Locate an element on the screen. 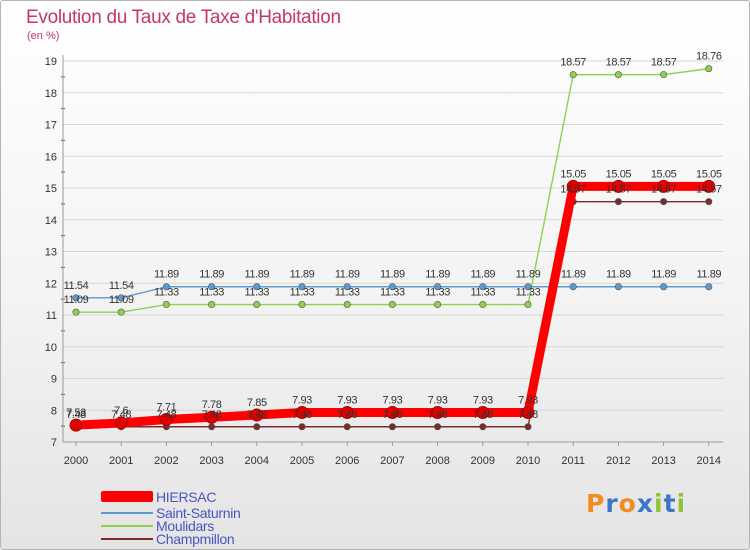  x-tick-label: 2001 is located at coordinates (121, 461).